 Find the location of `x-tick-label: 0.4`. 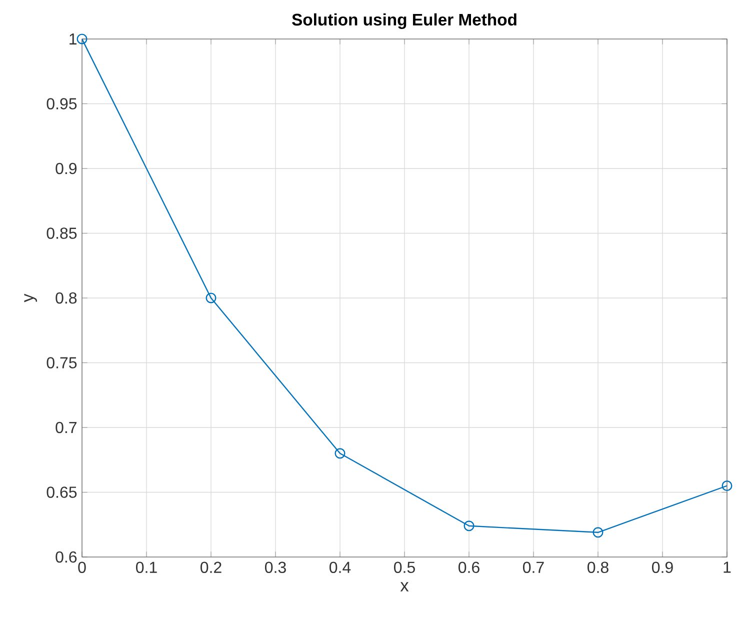

x-tick-label: 0.4 is located at coordinates (340, 568).